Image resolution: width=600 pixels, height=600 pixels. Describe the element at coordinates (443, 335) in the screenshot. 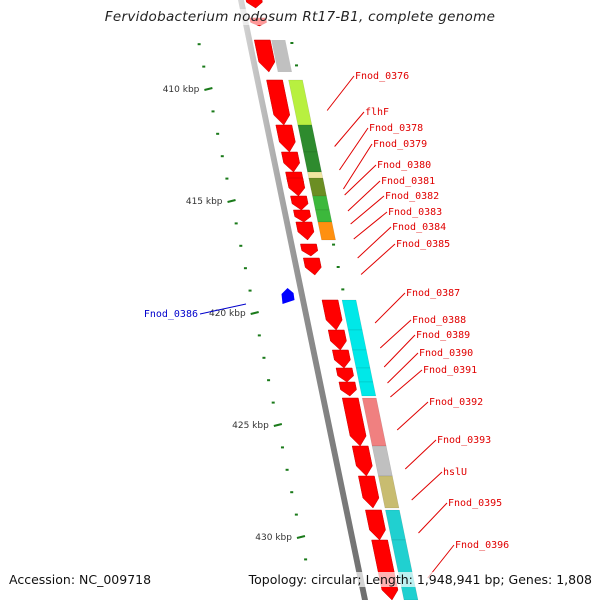

I see `gene-label: Fnod_0389` at that location.